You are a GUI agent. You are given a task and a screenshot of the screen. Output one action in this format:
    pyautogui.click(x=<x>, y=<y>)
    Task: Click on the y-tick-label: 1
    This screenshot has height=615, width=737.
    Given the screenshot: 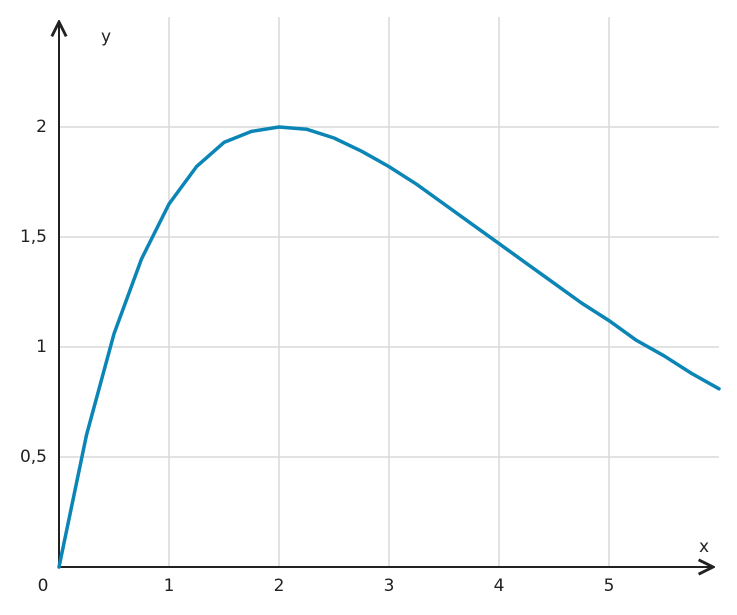 What is the action you would take?
    pyautogui.click(x=41, y=347)
    